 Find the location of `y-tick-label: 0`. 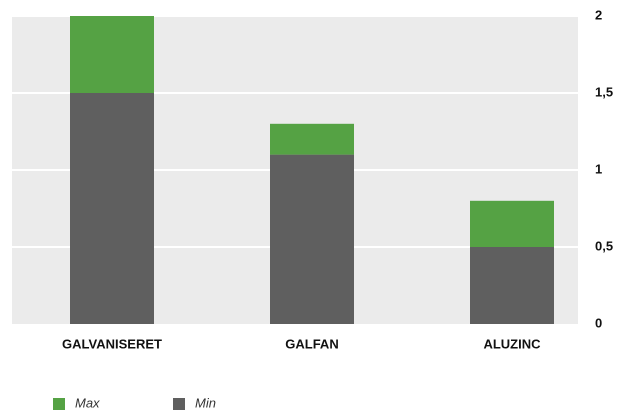

y-tick-label: 0 is located at coordinates (598, 322).